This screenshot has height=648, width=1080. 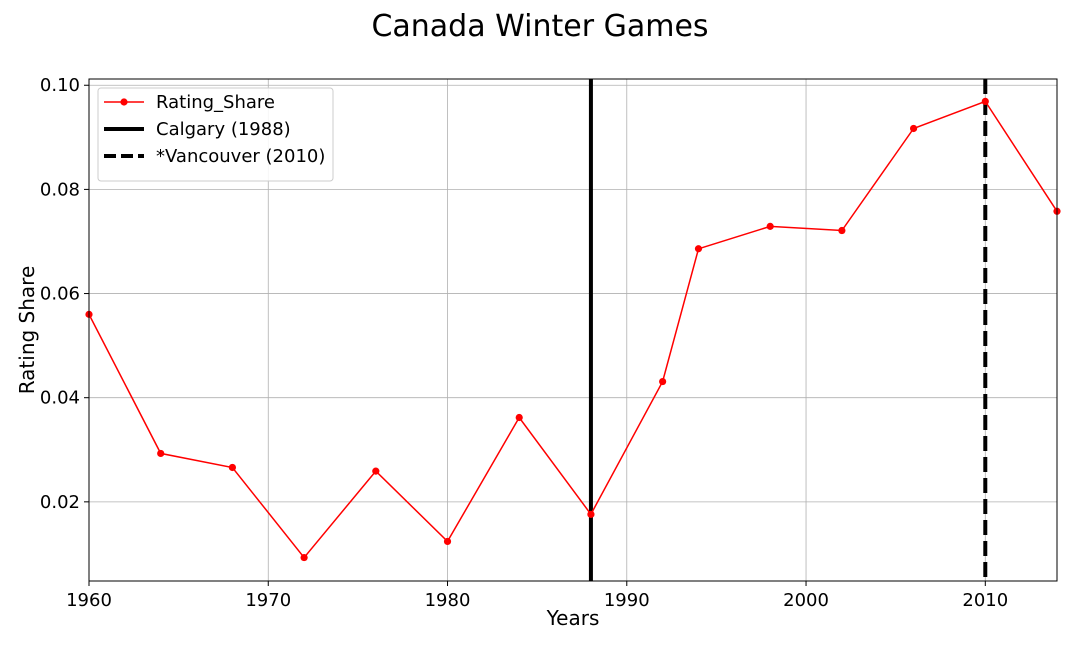 What do you see at coordinates (60, 502) in the screenshot?
I see `y-tick-label: 0.02` at bounding box center [60, 502].